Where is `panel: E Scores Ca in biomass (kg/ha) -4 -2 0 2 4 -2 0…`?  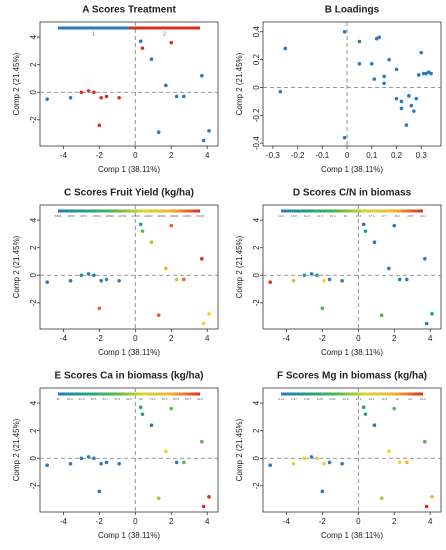
panel: E Scores Ca in biomass (kg/ha) -4 -2 0 2 4 -2 0… is located at coordinates (115, 455).